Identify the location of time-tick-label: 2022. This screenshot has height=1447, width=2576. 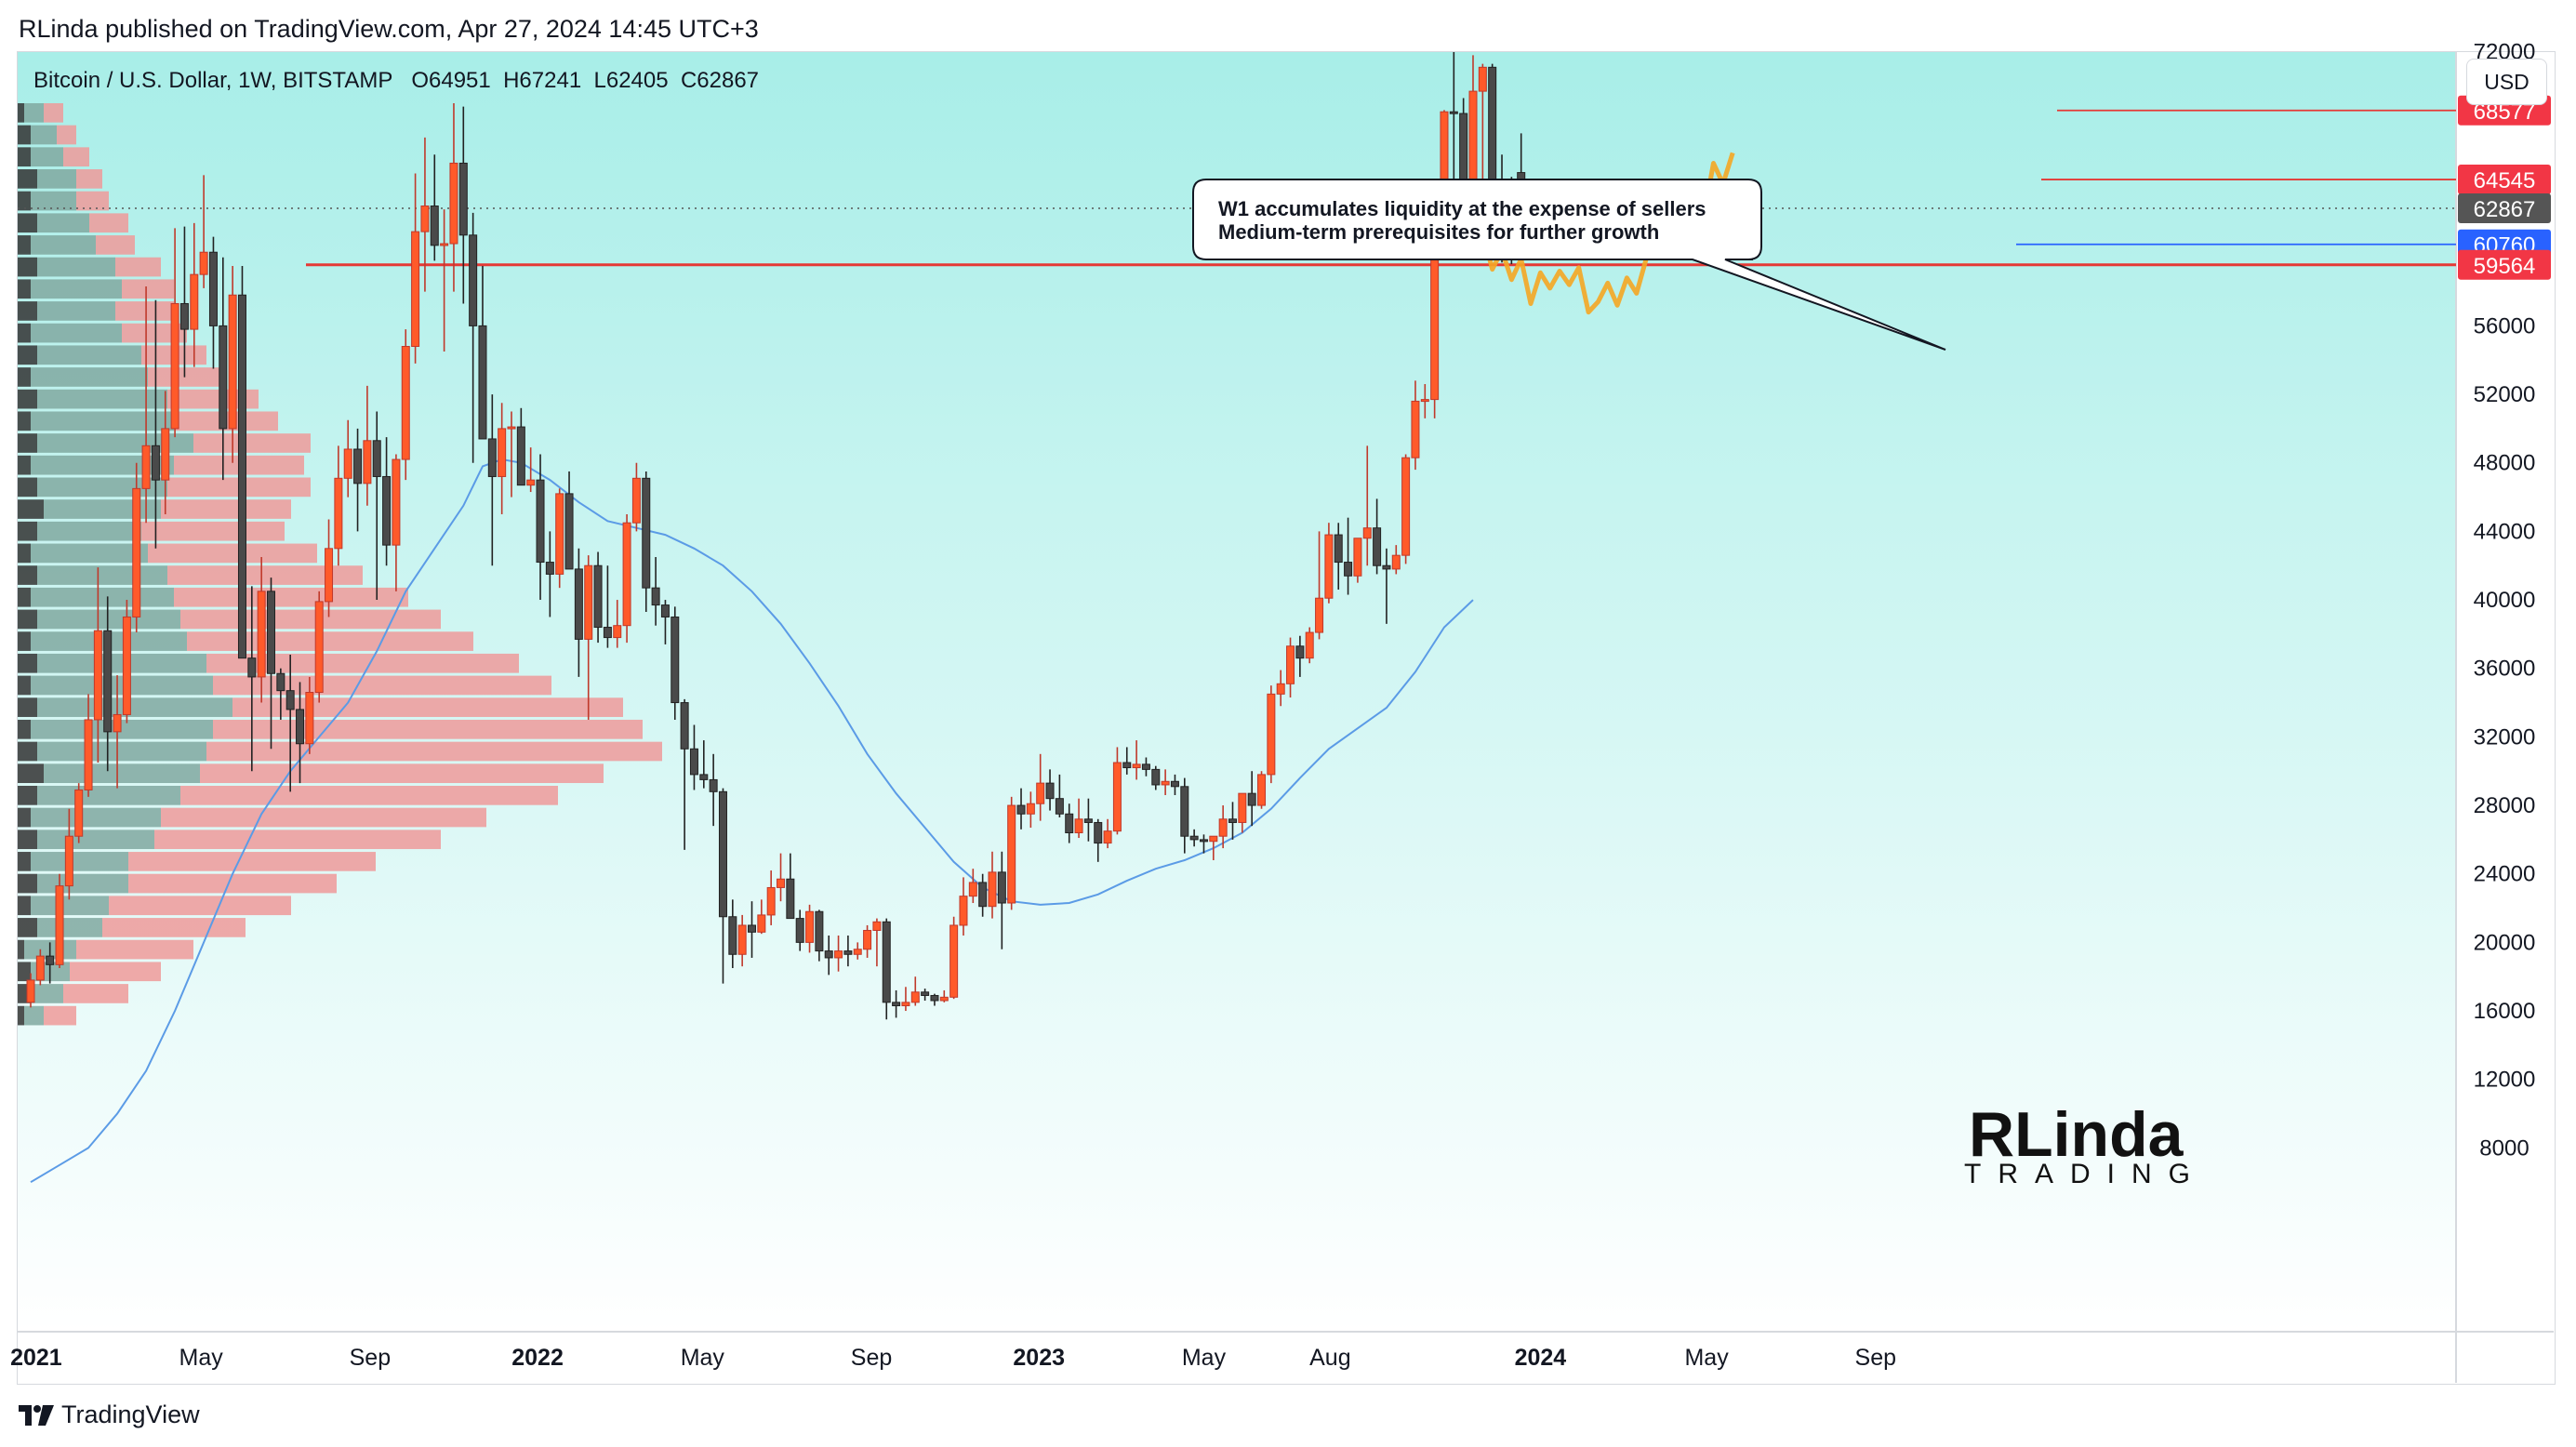
(537, 1358).